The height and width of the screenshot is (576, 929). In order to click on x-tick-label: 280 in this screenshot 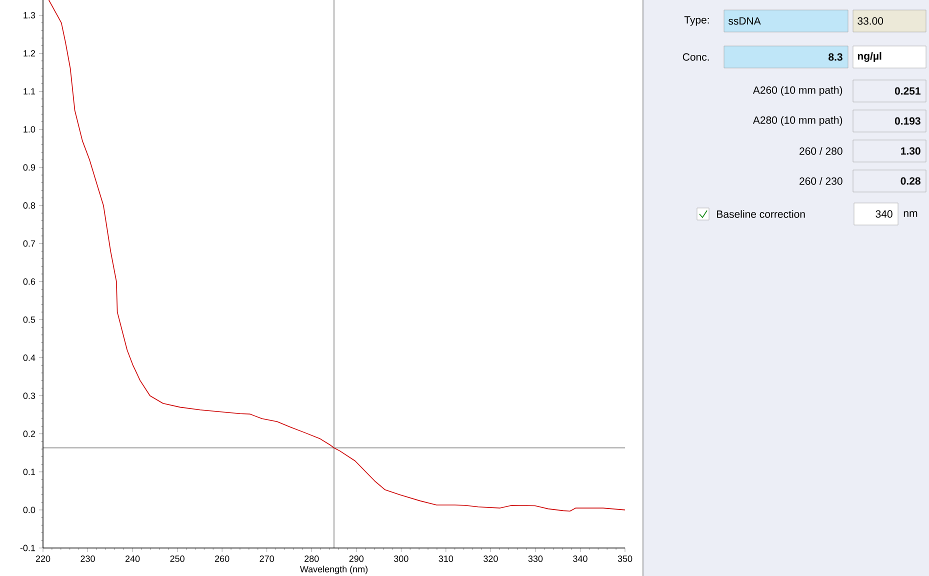, I will do `click(311, 559)`.